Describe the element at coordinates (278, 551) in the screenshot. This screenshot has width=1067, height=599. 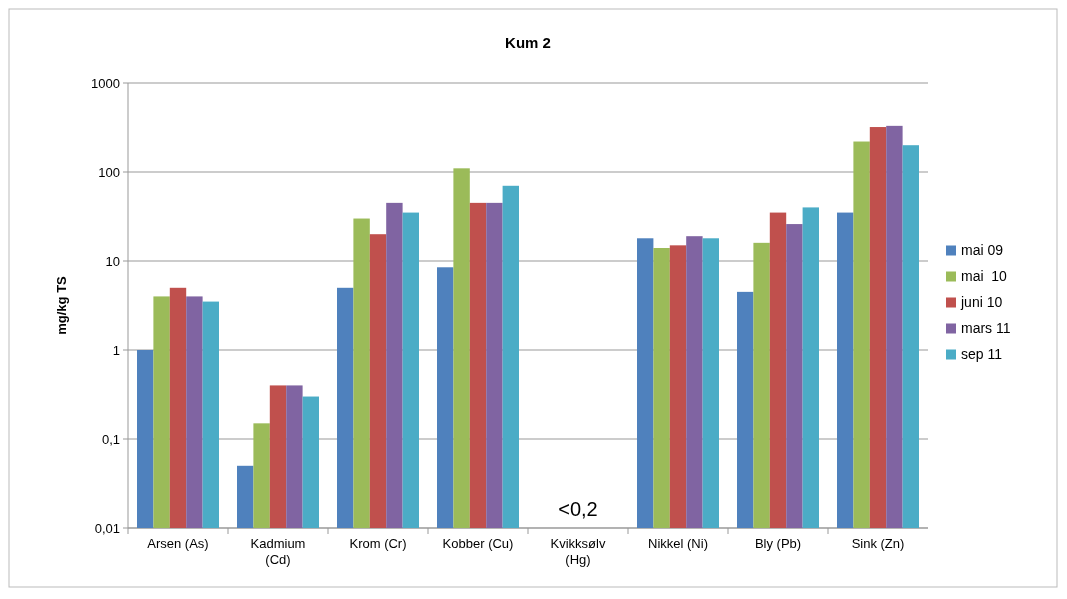
I see `x-tick-label: Kadmium (Cd)` at that location.